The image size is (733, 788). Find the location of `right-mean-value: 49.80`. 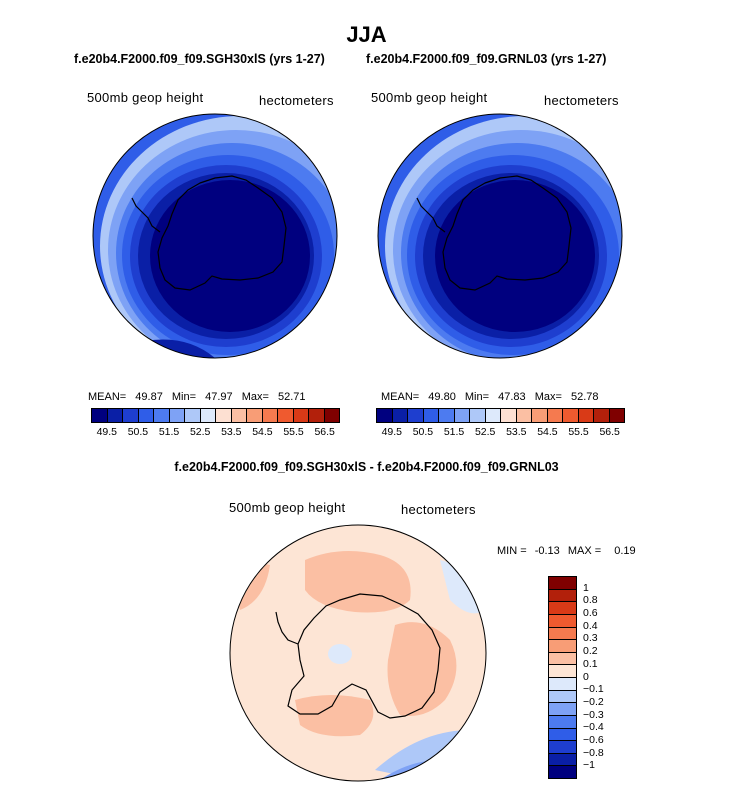

right-mean-value: 49.80 is located at coordinates (442, 397).